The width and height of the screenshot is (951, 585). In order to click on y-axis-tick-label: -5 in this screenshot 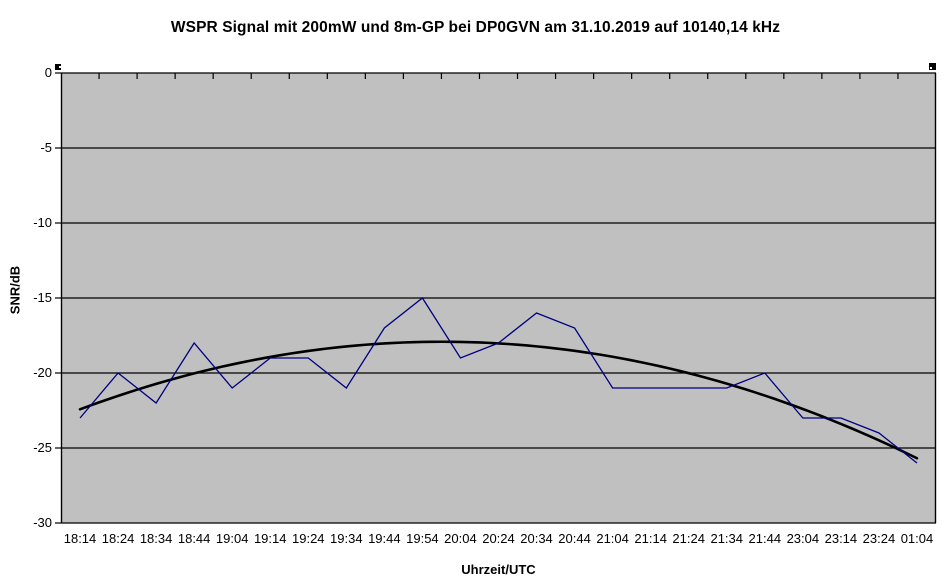, I will do `click(46, 147)`.